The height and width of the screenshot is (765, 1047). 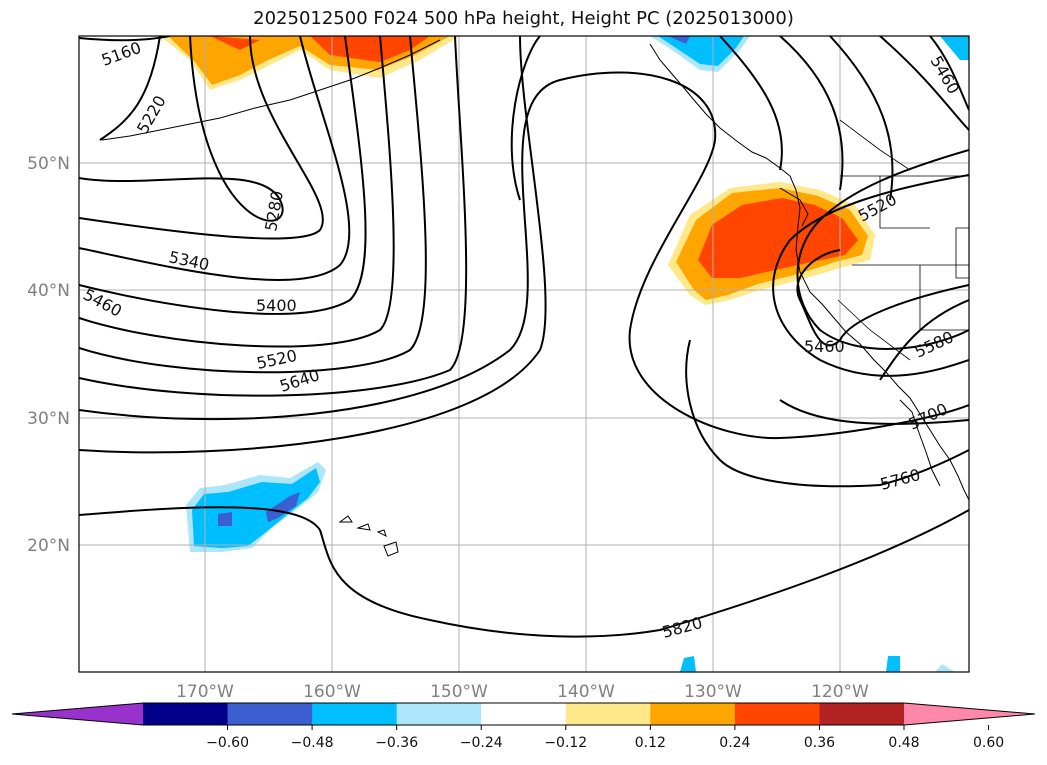 I want to click on colorbar-tick-label: 0.12, so click(x=650, y=743).